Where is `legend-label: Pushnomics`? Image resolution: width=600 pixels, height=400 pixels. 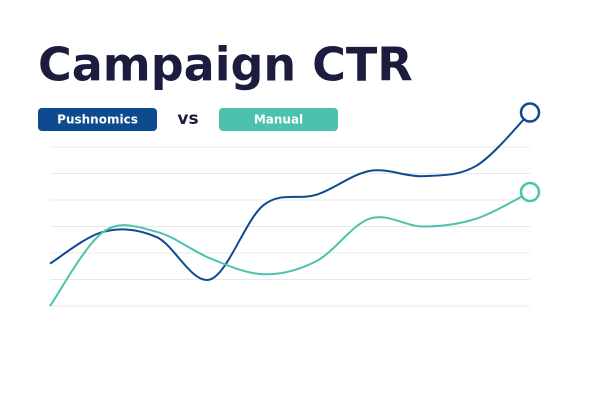
legend-label: Pushnomics is located at coordinates (97, 120).